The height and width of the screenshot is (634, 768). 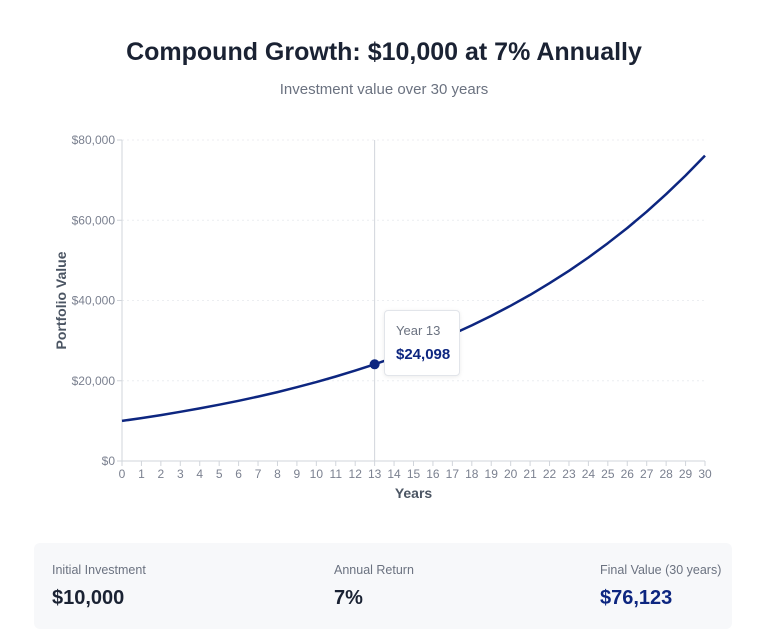 What do you see at coordinates (94, 220) in the screenshot?
I see `y-tick-label: $60,000` at bounding box center [94, 220].